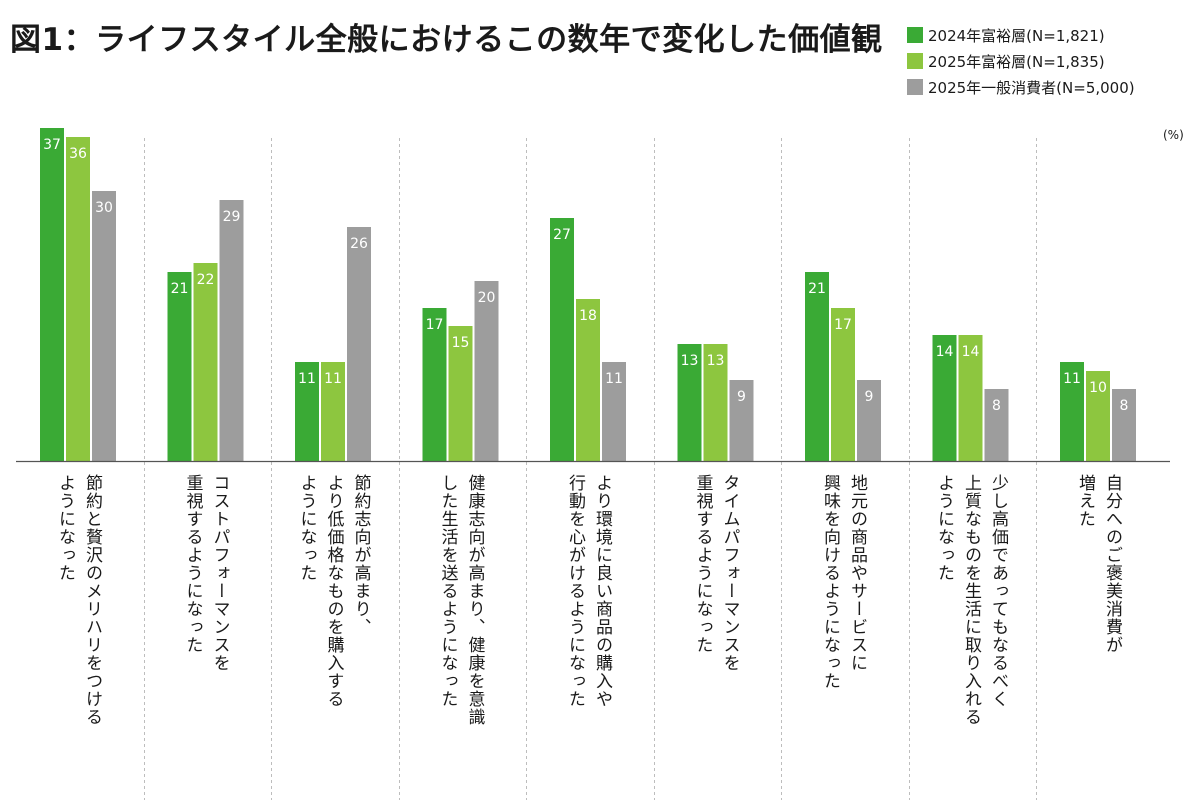 The height and width of the screenshot is (800, 1200). Describe the element at coordinates (971, 600) in the screenshot. I see `category-label: 少し高価であってもなるべく 上質なものを生活に取り入れる ようになった` at that location.